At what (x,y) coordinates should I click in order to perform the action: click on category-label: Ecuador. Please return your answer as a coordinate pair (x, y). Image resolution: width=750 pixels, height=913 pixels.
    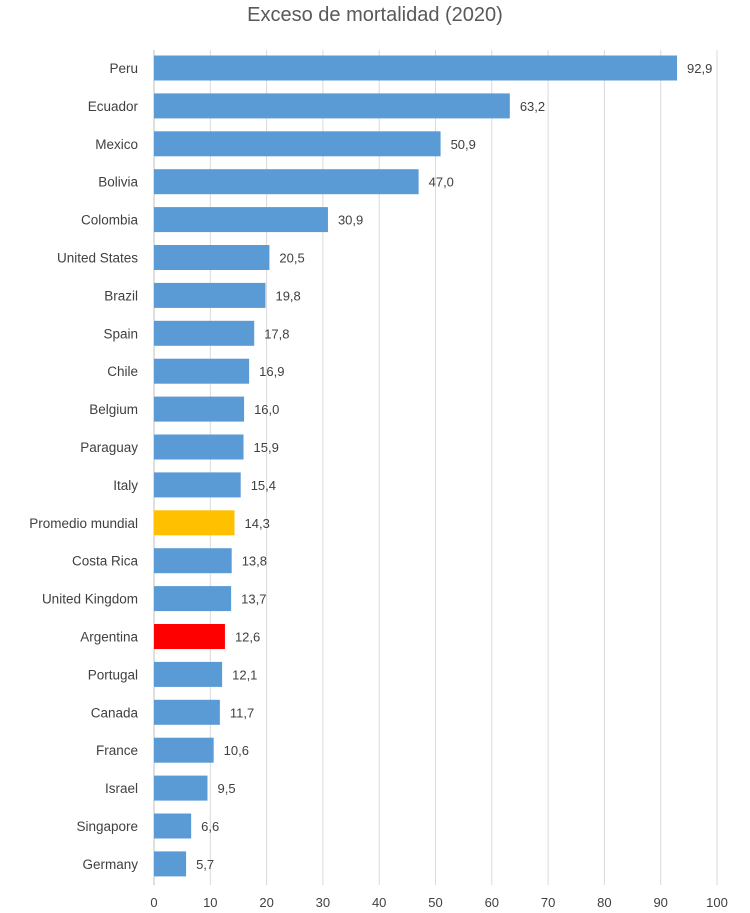
    Looking at the image, I should click on (113, 106).